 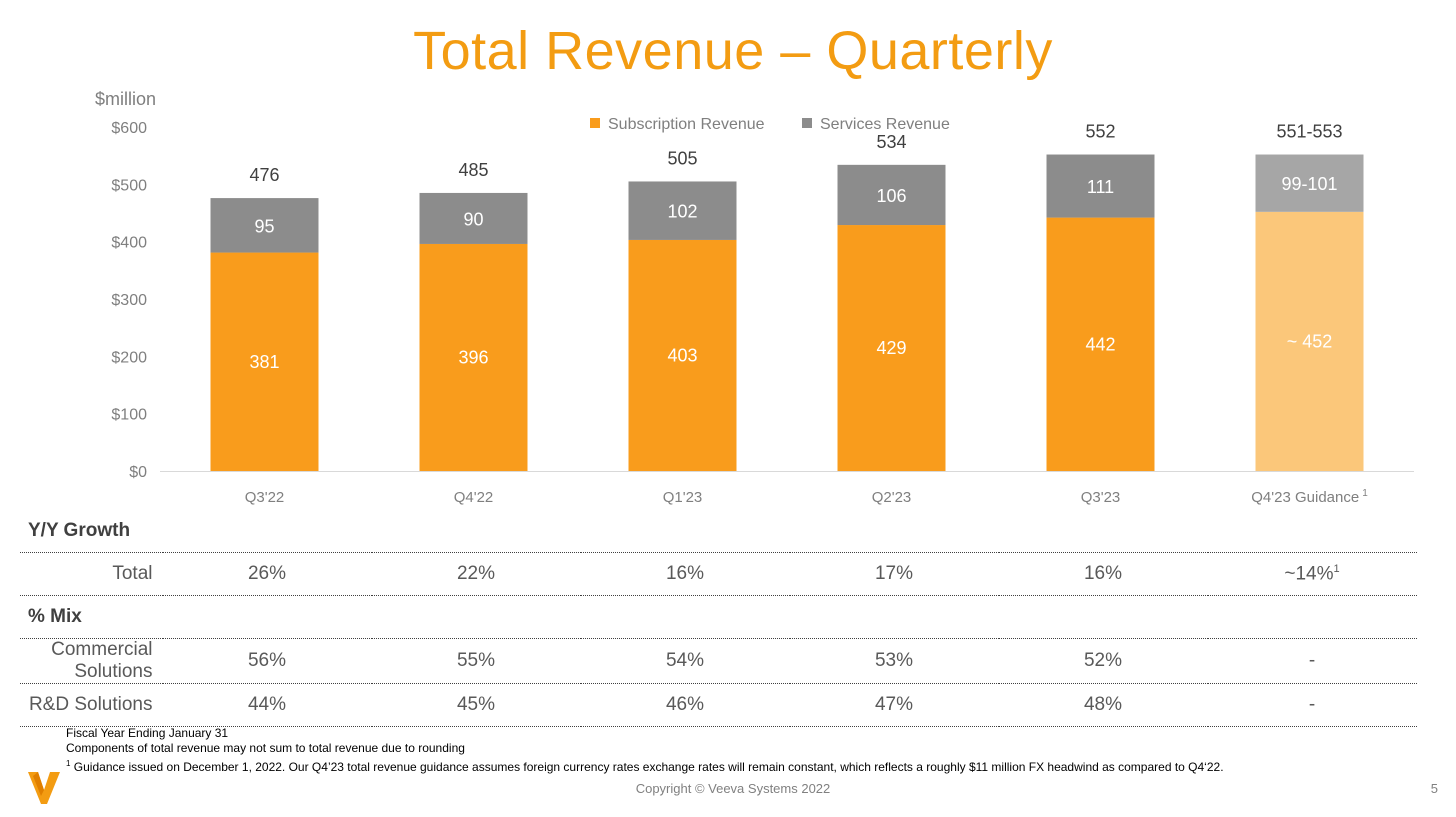 I want to click on data-label-subscription: 429, so click(x=891, y=348).